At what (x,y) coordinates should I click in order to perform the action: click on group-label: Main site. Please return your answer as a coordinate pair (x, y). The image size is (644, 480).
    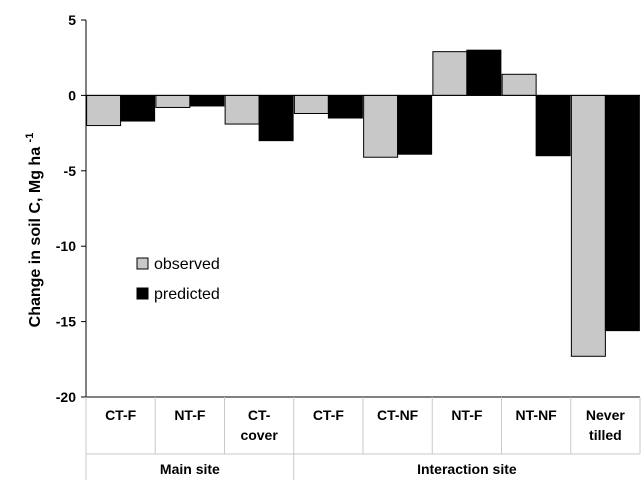
    Looking at the image, I should click on (190, 469).